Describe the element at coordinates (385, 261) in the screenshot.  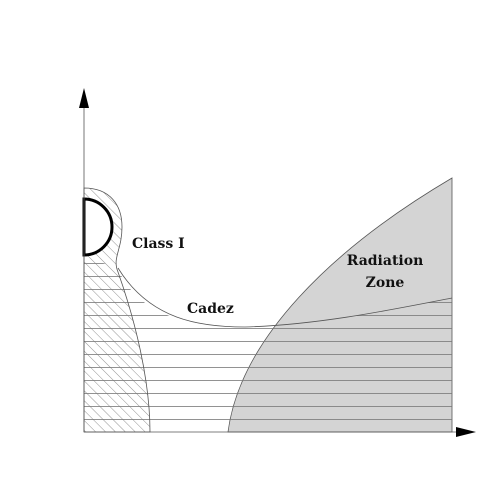
I see `radiation-label: Radiation` at that location.